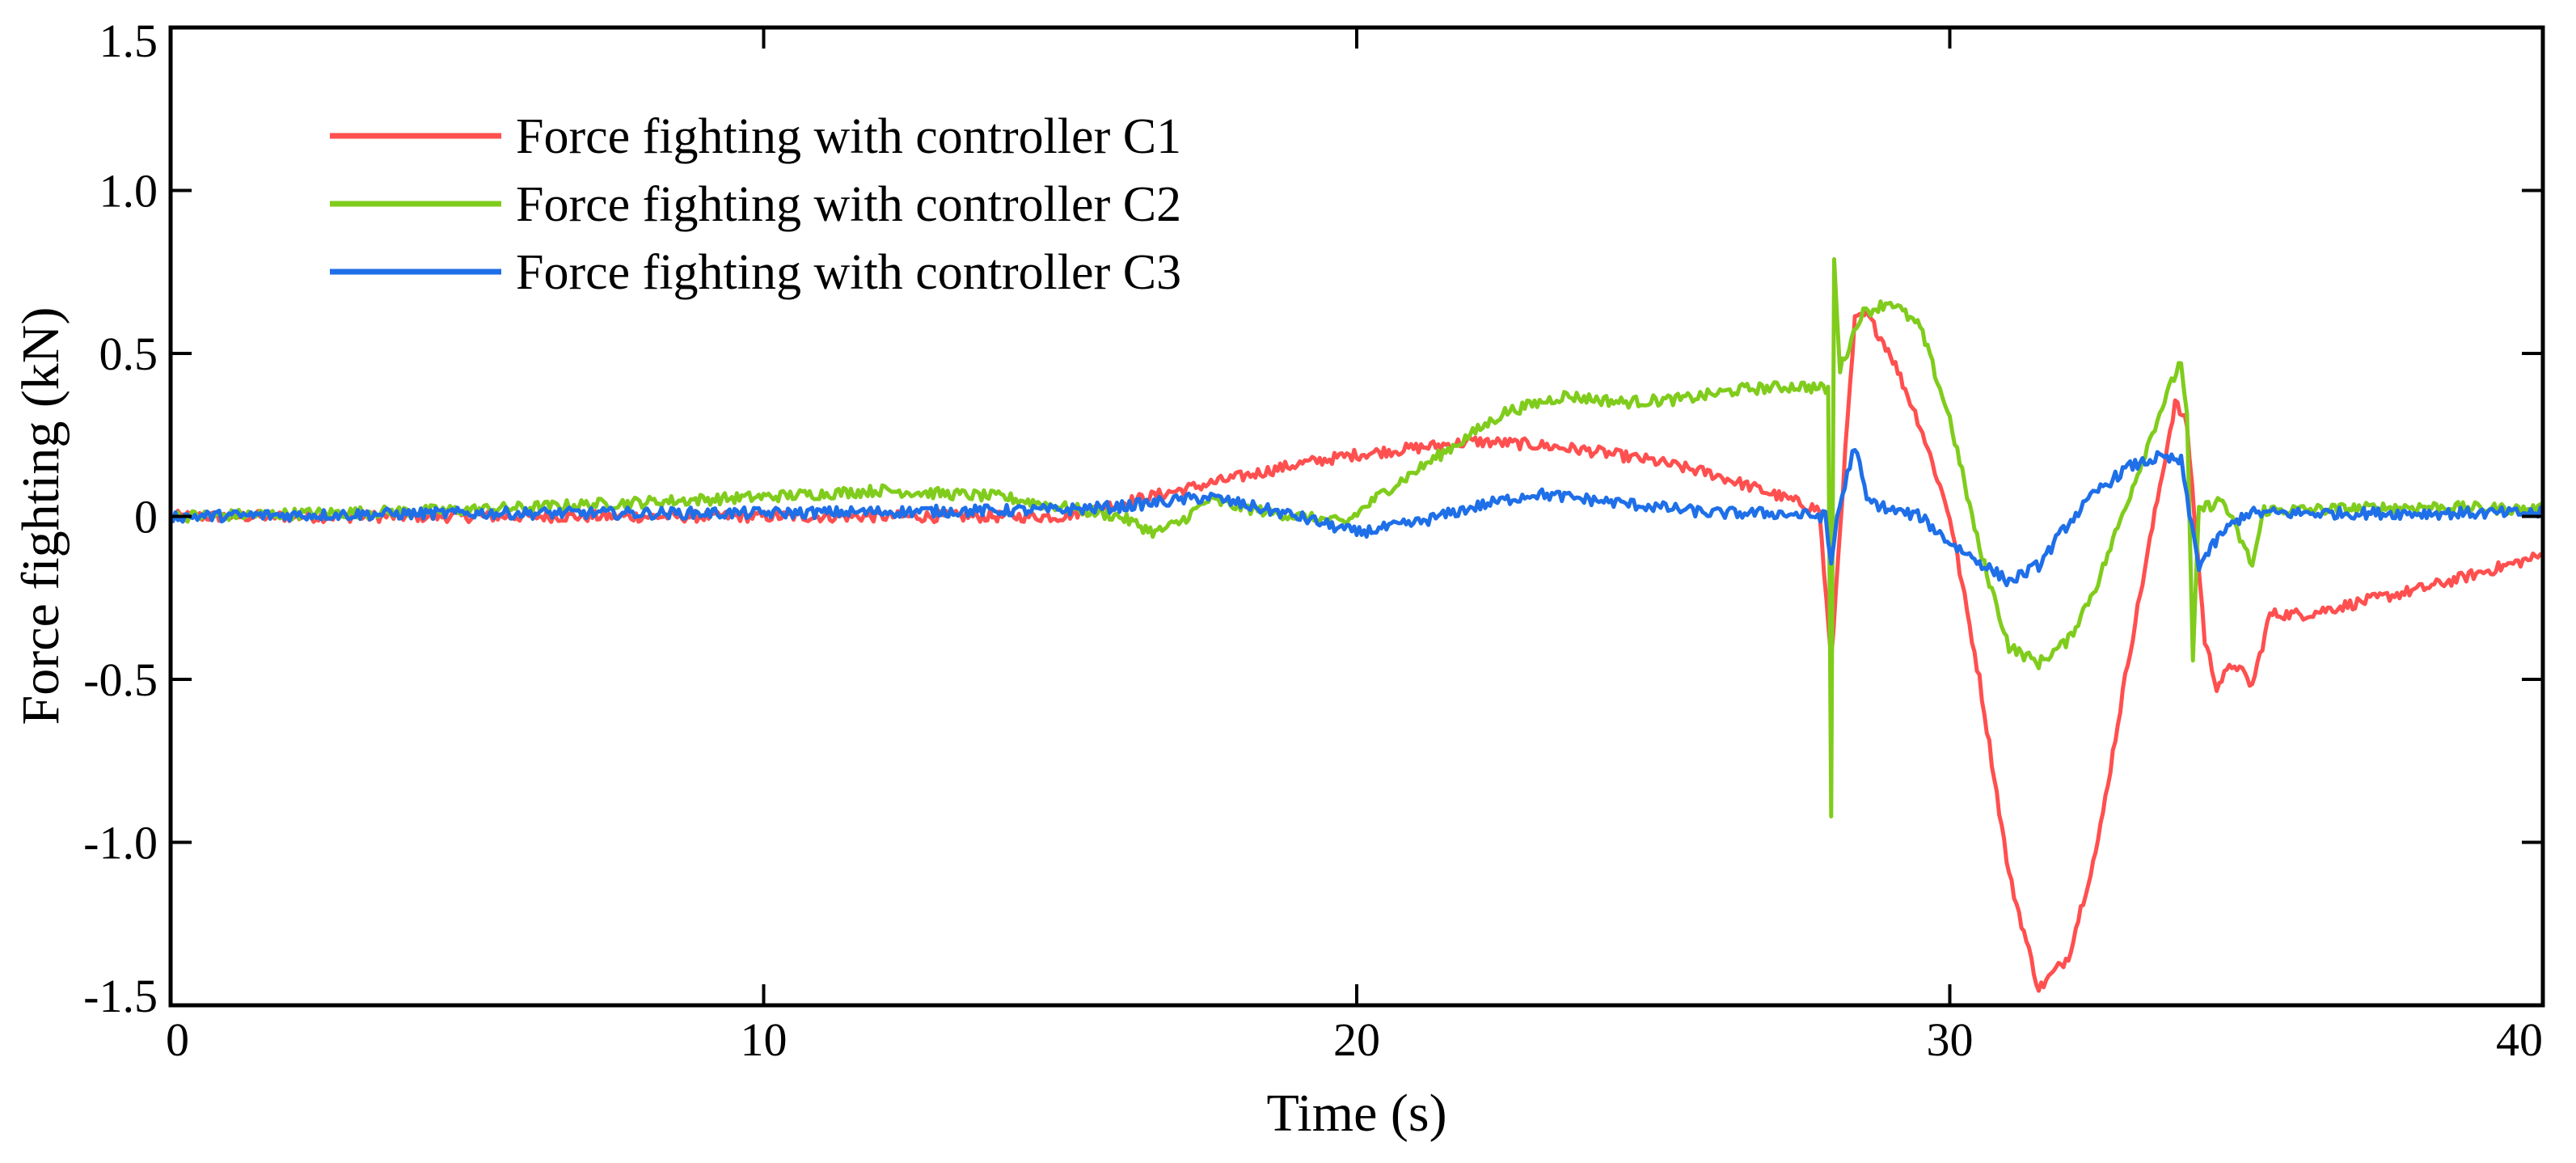 This screenshot has width=2576, height=1163. Describe the element at coordinates (2519, 1039) in the screenshot. I see `x-tick-label: 40` at that location.